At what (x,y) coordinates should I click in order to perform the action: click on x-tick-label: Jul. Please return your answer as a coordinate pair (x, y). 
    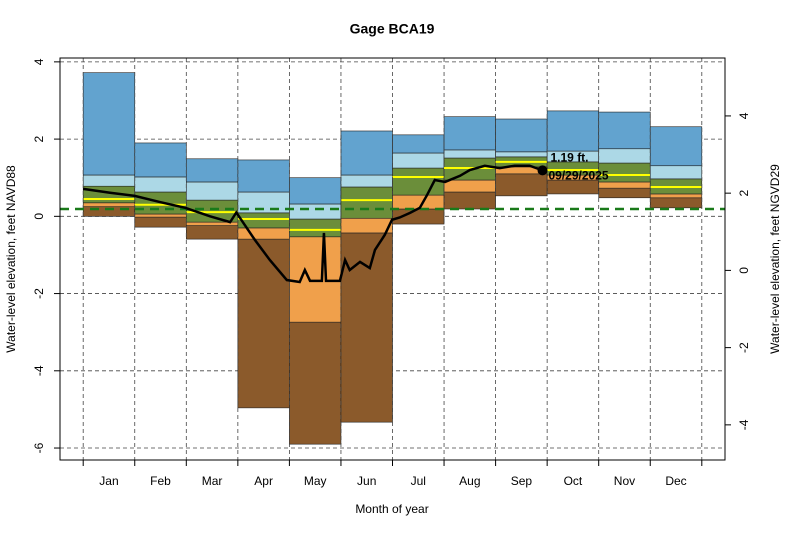
    Looking at the image, I should click on (418, 481).